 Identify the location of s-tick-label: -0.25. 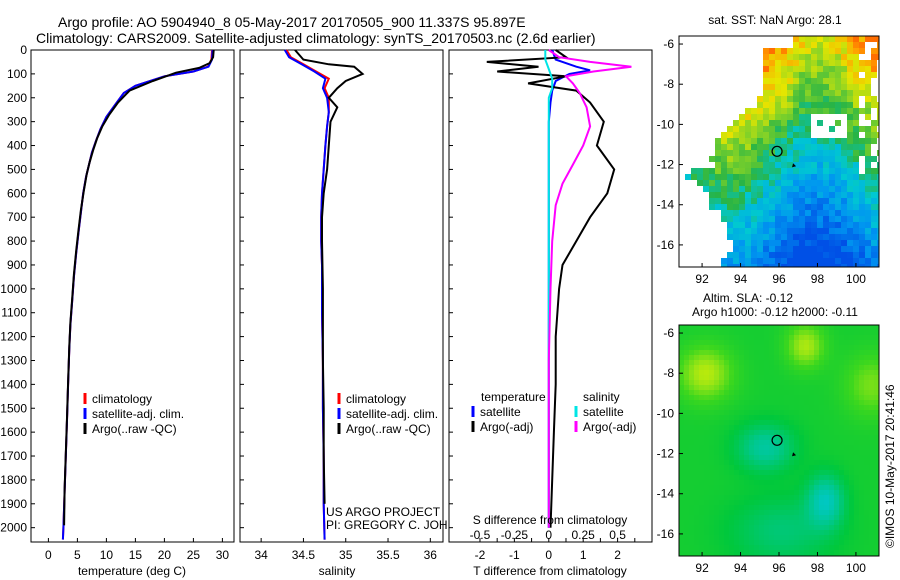
(515, 535).